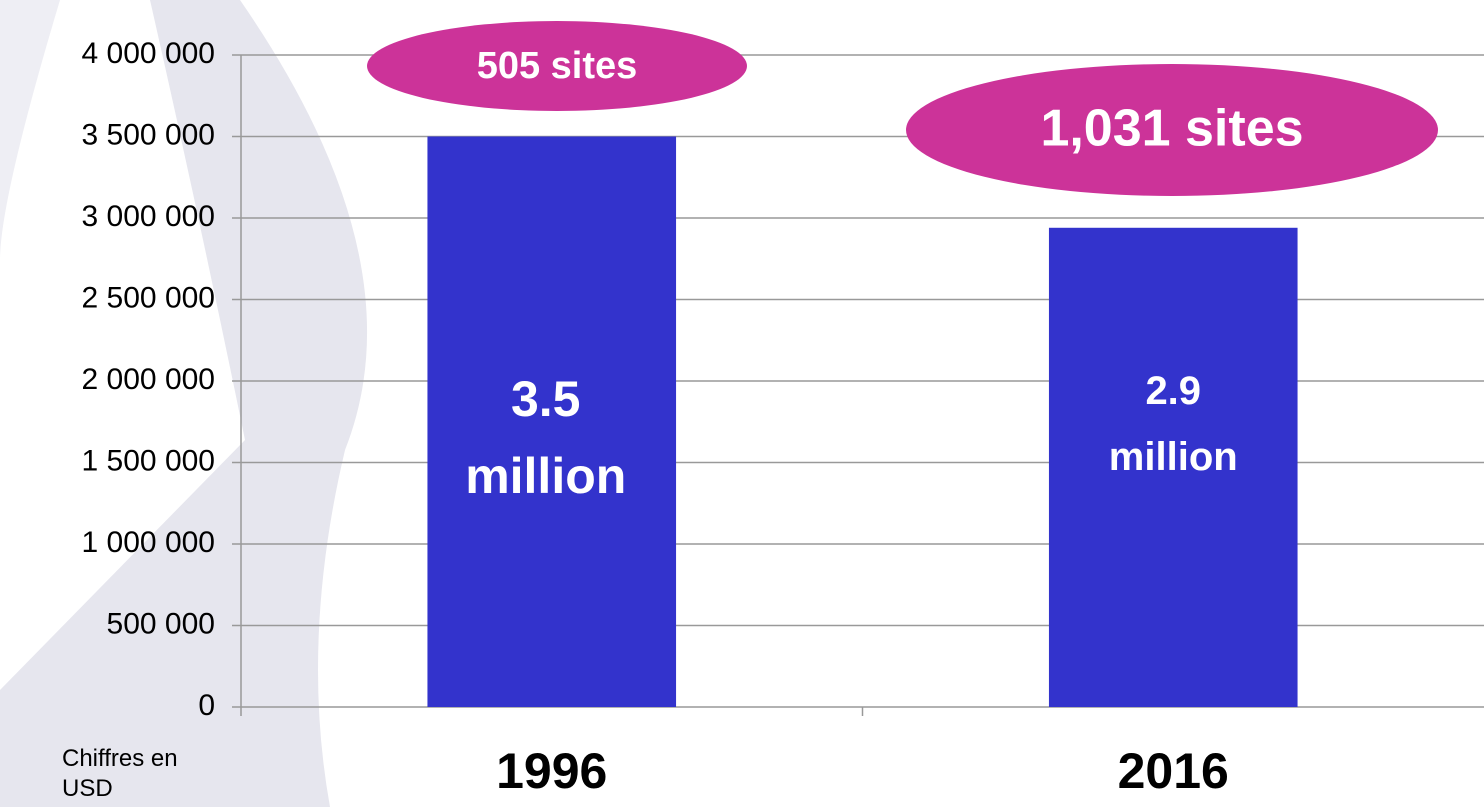  What do you see at coordinates (148, 542) in the screenshot?
I see `y-tick-label: 1 000 000` at bounding box center [148, 542].